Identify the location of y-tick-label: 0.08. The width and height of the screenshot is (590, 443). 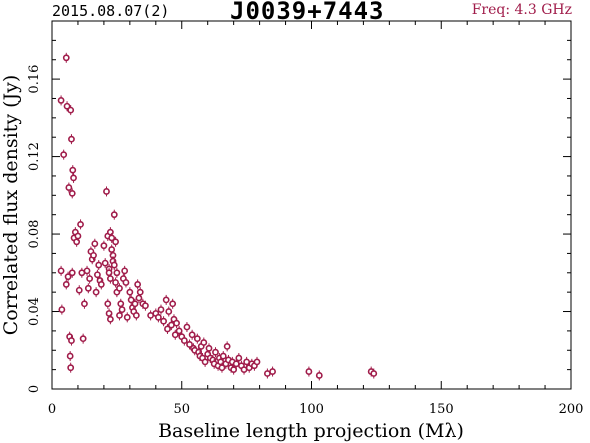
(34, 234).